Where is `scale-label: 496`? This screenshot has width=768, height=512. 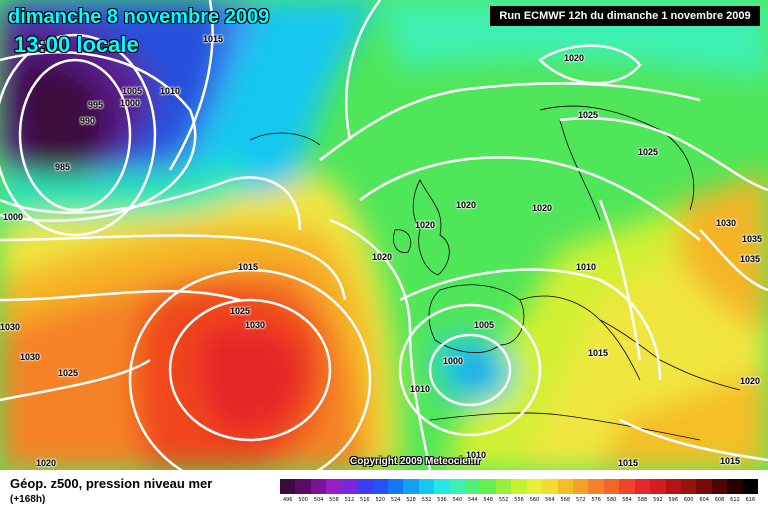
scale-label: 496 is located at coordinates (287, 500).